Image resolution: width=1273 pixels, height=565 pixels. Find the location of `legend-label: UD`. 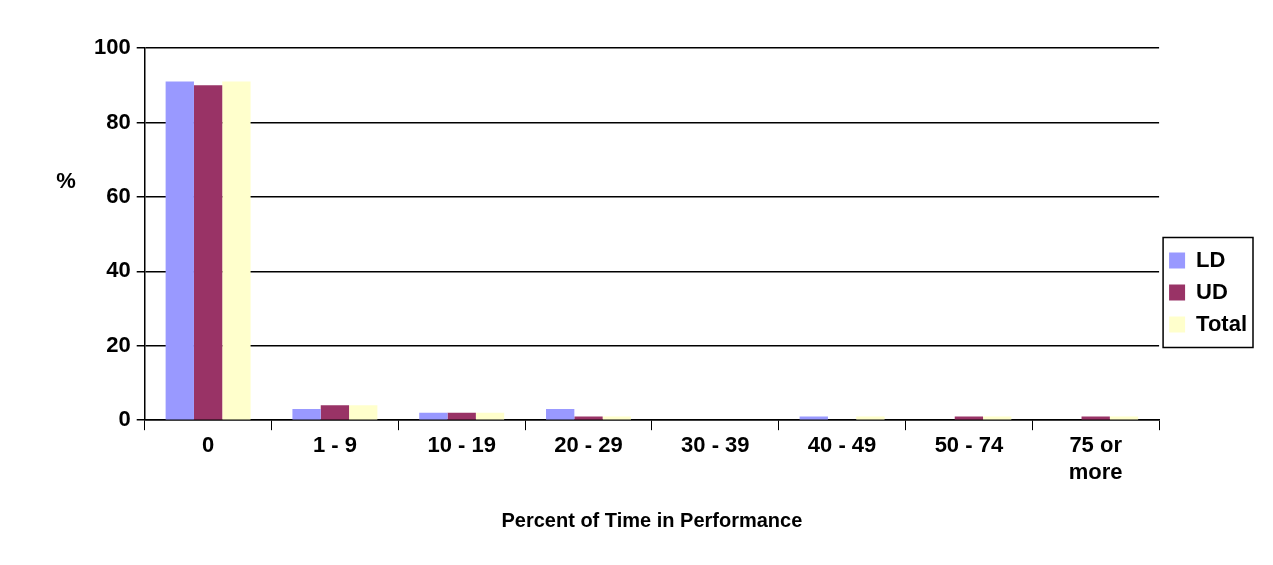

legend-label: UD is located at coordinates (1212, 291).